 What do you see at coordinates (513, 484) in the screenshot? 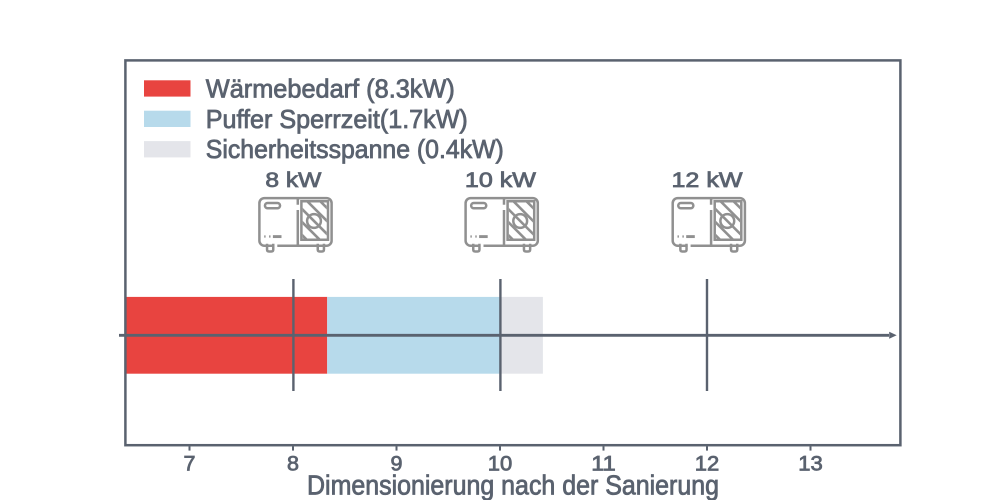
I see `svg-text:Dimensionierung nach der Sanie: Dimensionierung nach der Sanierung` at bounding box center [513, 484].